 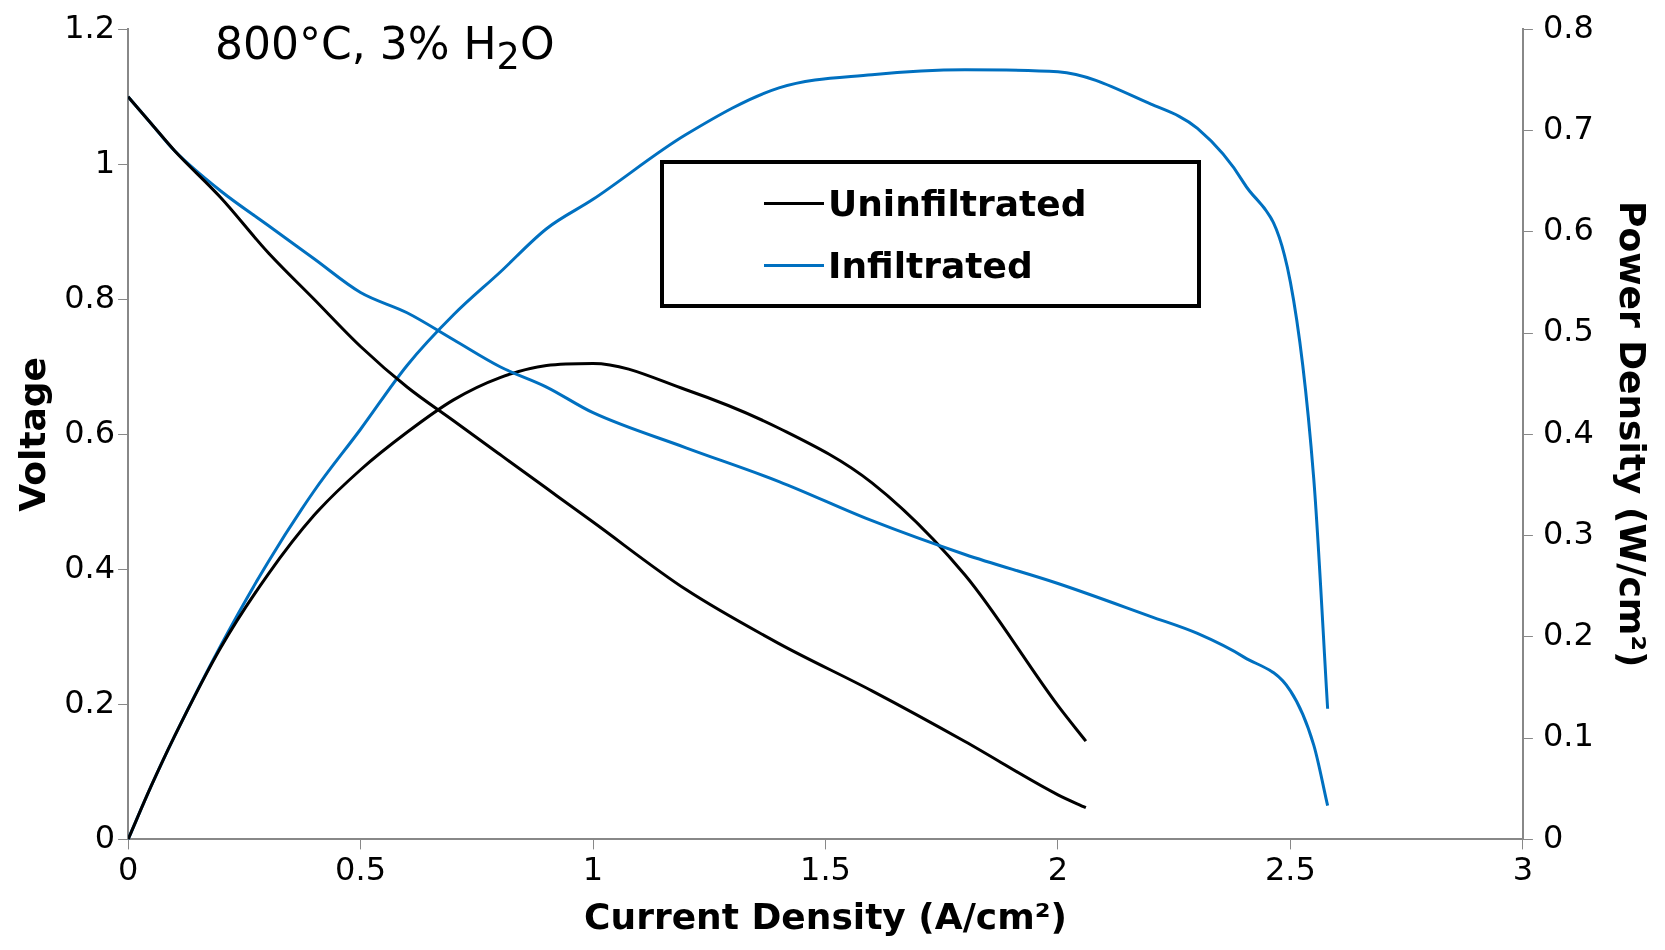 I want to click on y-tick-label: 1.2, so click(x=90, y=26).